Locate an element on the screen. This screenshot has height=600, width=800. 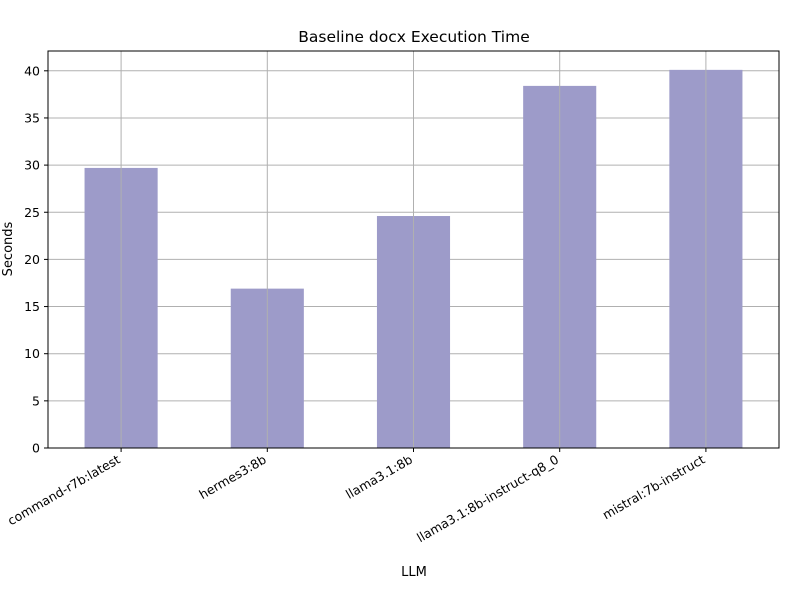
y-tick-label: 40 is located at coordinates (32, 70).